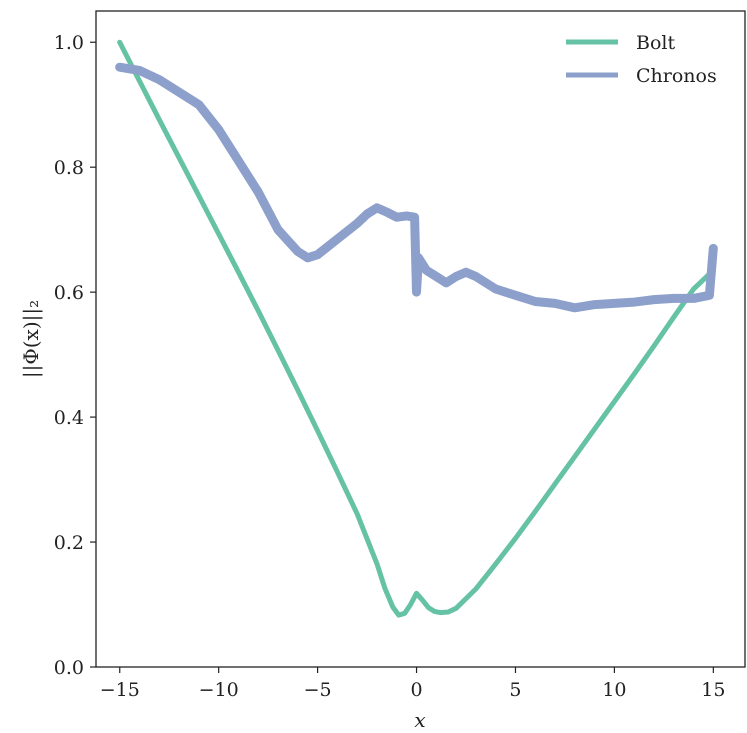 The image size is (747, 733). I want to click on legend-label-bolt: Bolt, so click(655, 43).